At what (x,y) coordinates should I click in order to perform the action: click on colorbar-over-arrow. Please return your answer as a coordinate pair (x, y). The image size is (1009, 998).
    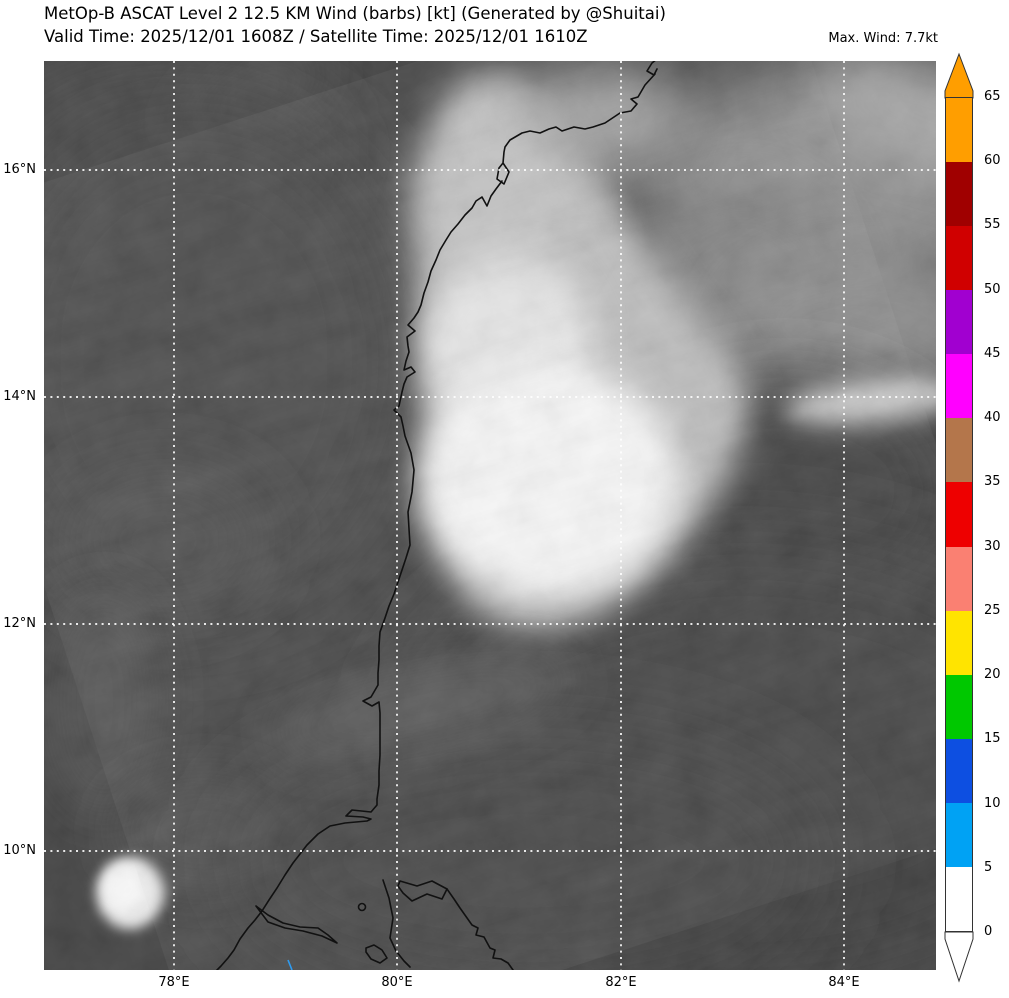
    Looking at the image, I should click on (959, 75).